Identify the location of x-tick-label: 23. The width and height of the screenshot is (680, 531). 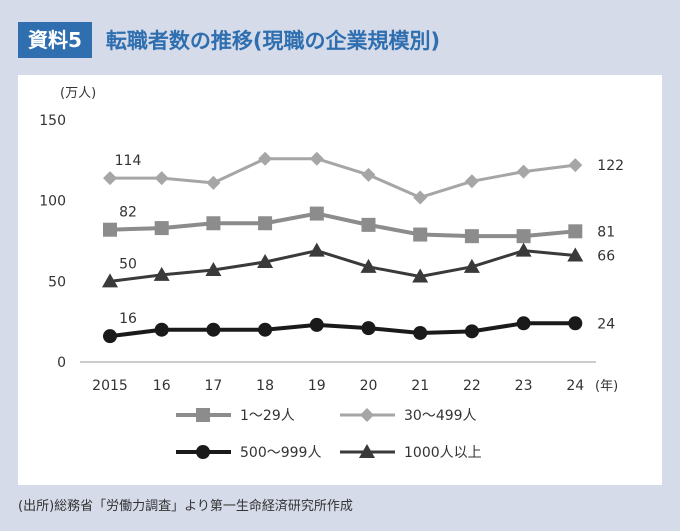
(524, 386).